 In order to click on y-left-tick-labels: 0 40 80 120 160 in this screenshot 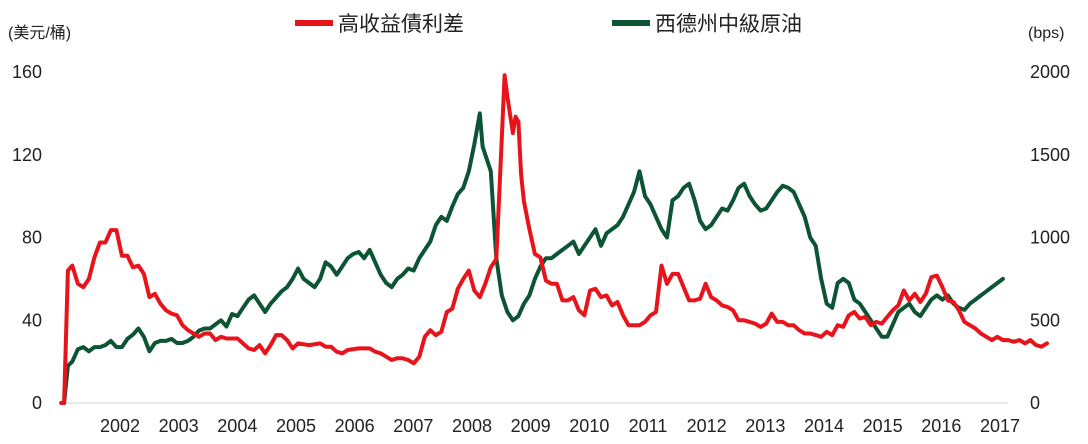, I will do `click(27, 237)`.